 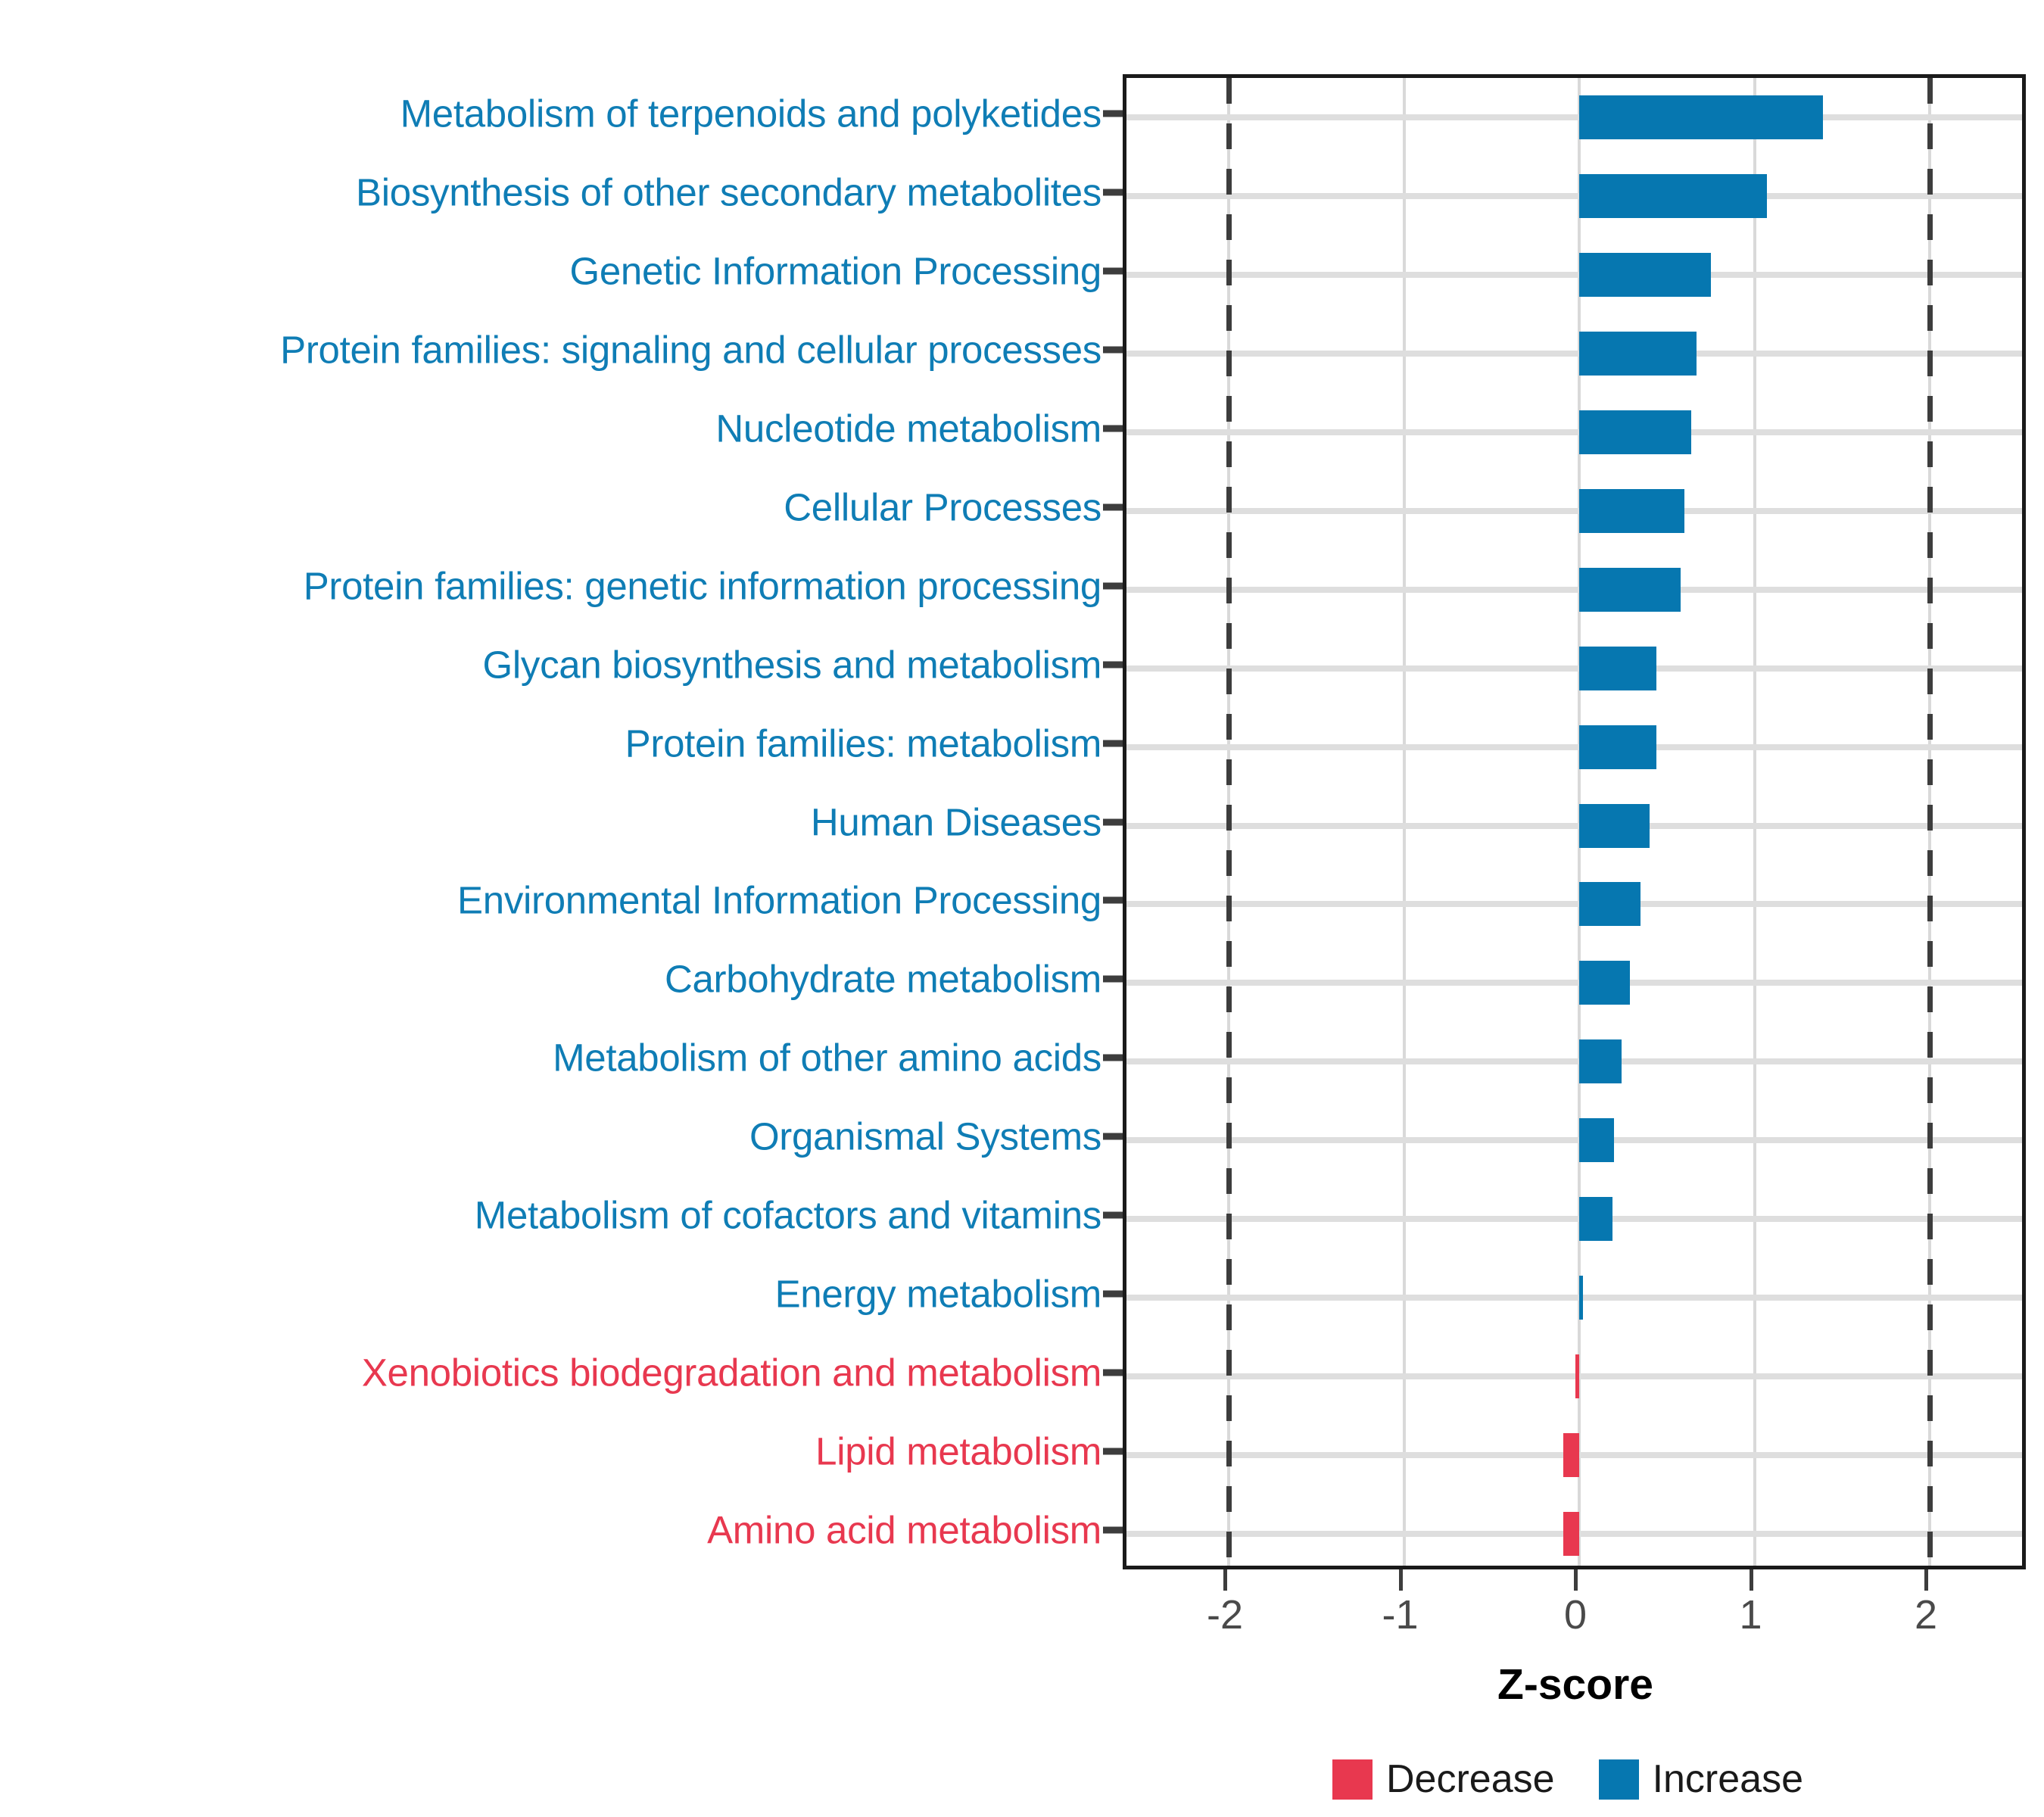 What do you see at coordinates (1400, 1615) in the screenshot?
I see `x-axis-tick-label: -1` at bounding box center [1400, 1615].